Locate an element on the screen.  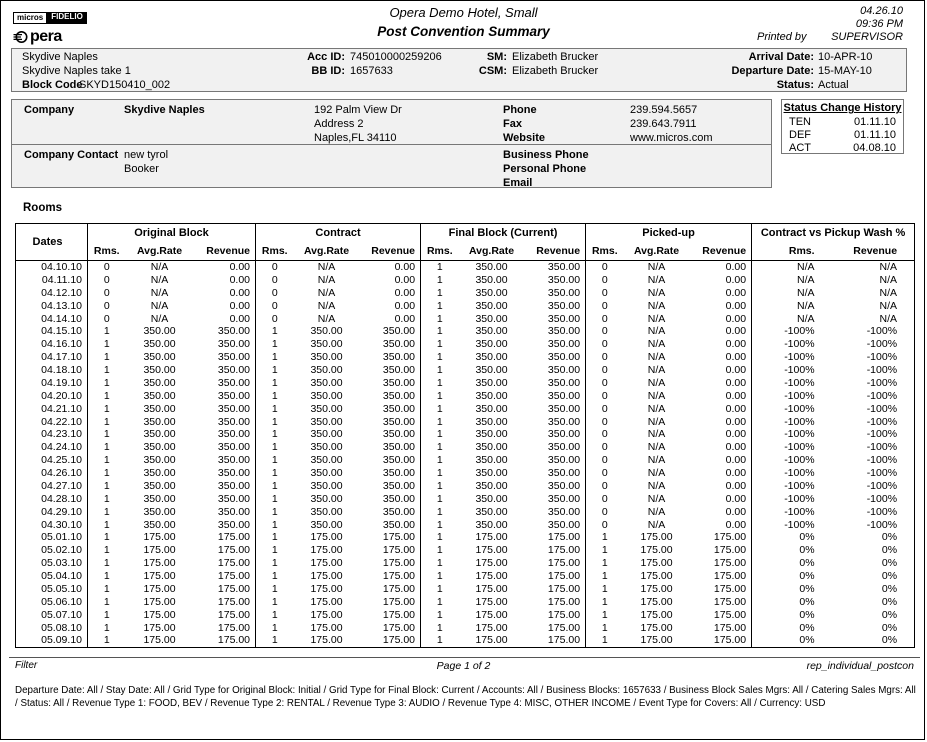
status-date: 01.11.10 is located at coordinates (874, 122).